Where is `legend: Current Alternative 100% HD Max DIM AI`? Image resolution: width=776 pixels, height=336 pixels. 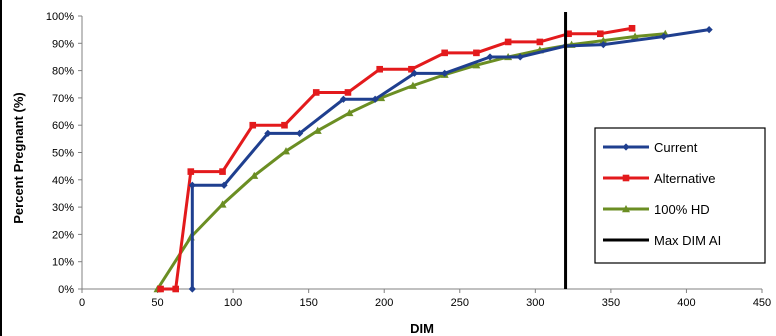
legend: Current Alternative 100% HD Max DIM AI is located at coordinates (680, 195).